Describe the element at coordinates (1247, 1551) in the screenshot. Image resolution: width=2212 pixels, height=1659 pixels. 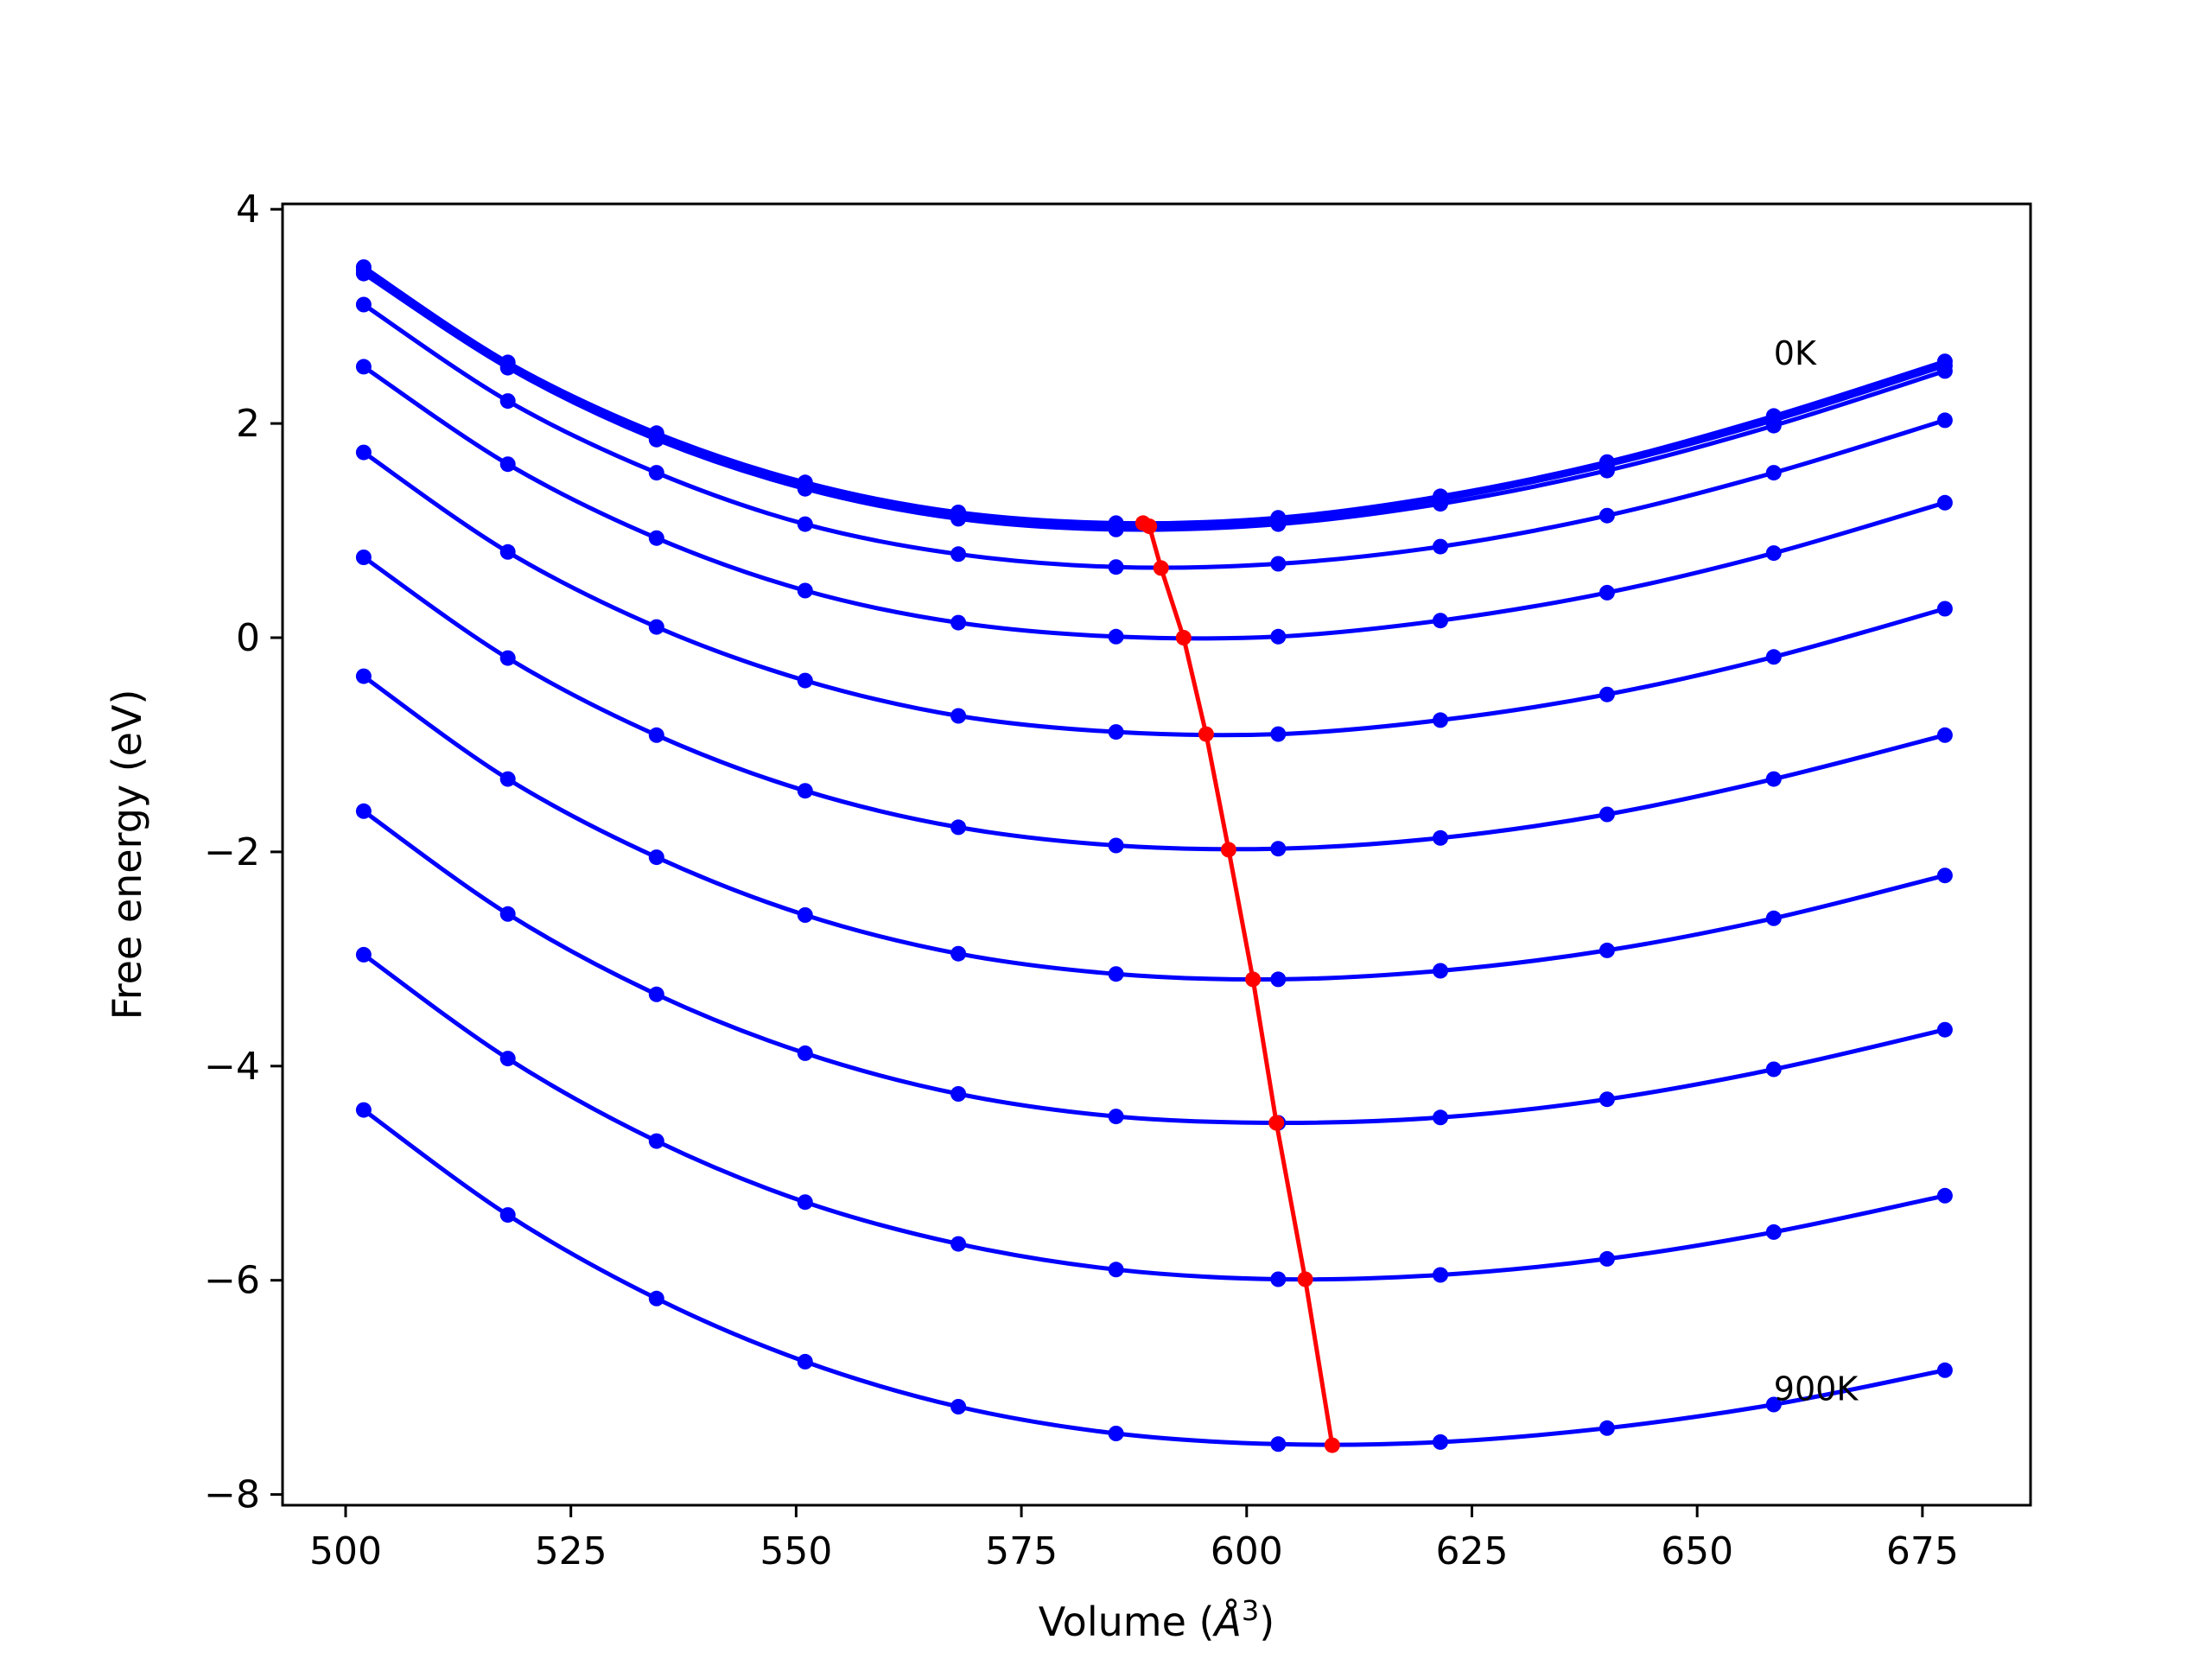
I see `x-tick-label: 600` at that location.